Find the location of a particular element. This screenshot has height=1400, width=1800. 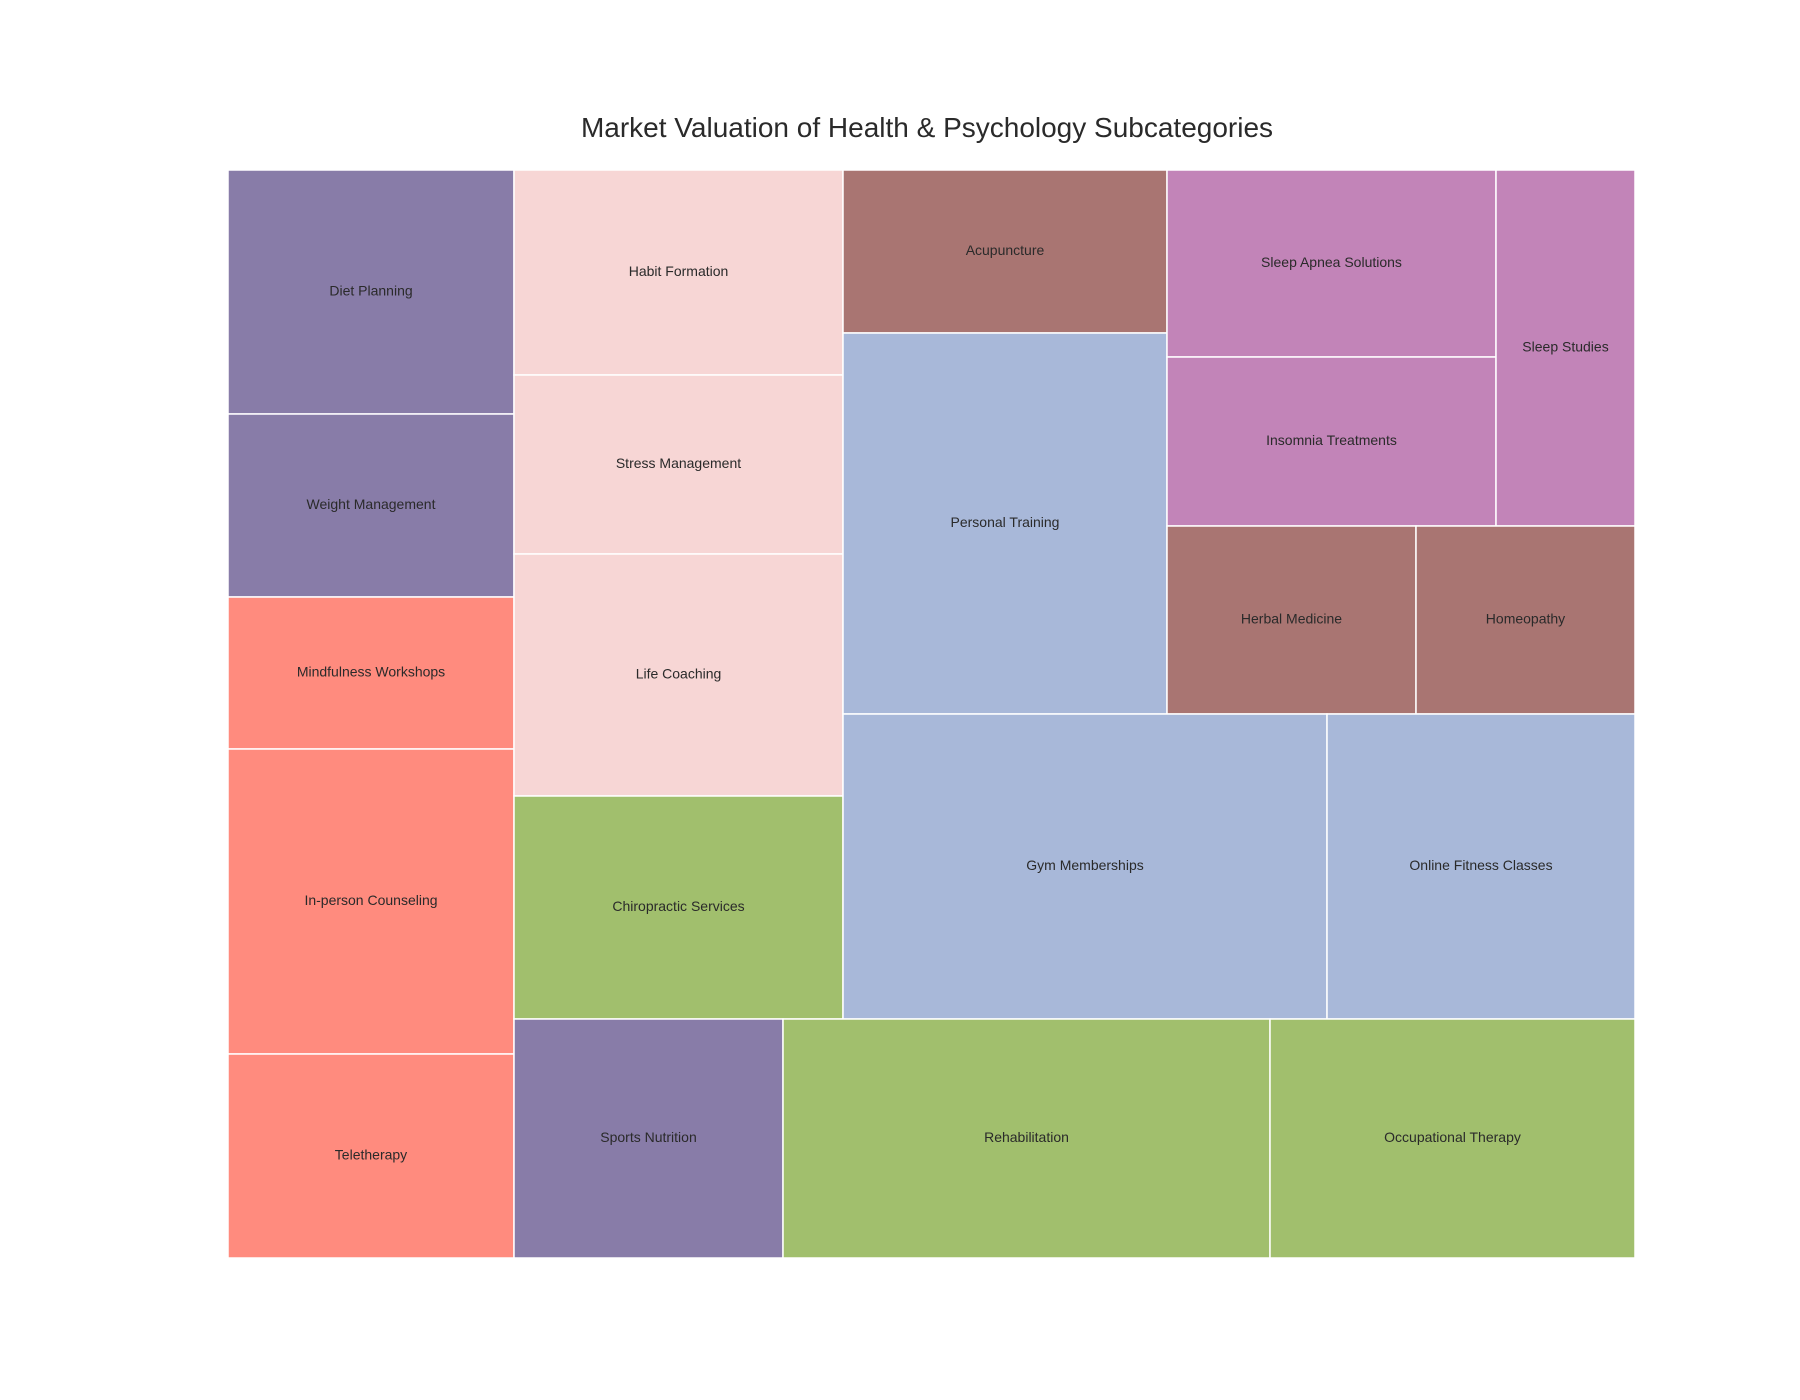

treemap-tile-label: Gym Memberships is located at coordinates (1084, 865).